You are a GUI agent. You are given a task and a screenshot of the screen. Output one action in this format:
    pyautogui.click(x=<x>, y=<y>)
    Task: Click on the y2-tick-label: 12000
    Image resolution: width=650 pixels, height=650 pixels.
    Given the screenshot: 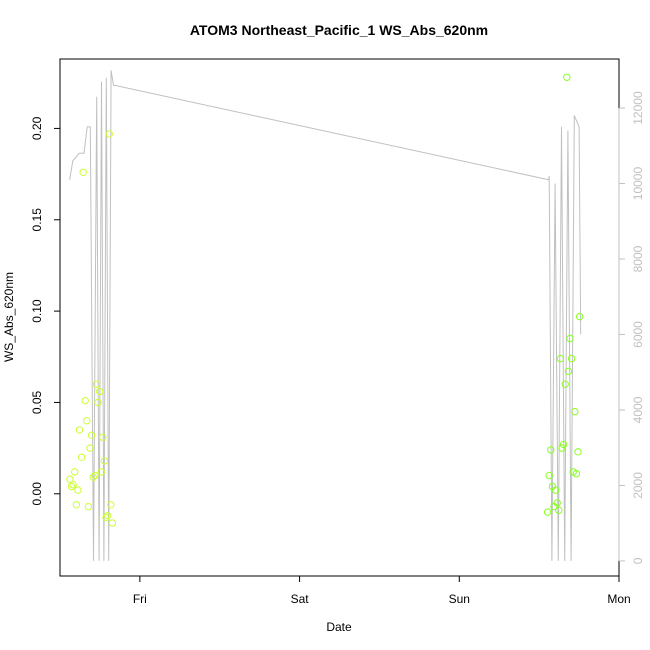 What is the action you would take?
    pyautogui.click(x=638, y=108)
    